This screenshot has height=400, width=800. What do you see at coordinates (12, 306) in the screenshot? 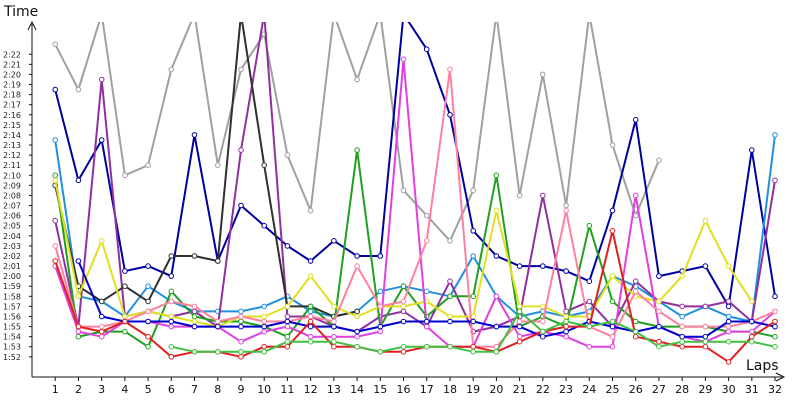
I see `y-tick-label: 1:57` at bounding box center [12, 306].